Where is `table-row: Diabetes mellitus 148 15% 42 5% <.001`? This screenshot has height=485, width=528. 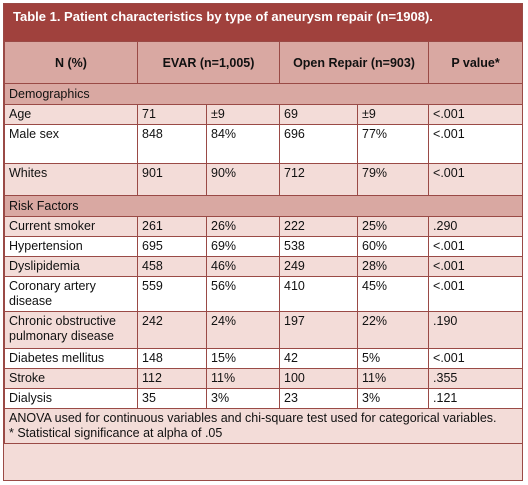
table-row: Diabetes mellitus 148 15% 42 5% <.001 is located at coordinates (263, 358).